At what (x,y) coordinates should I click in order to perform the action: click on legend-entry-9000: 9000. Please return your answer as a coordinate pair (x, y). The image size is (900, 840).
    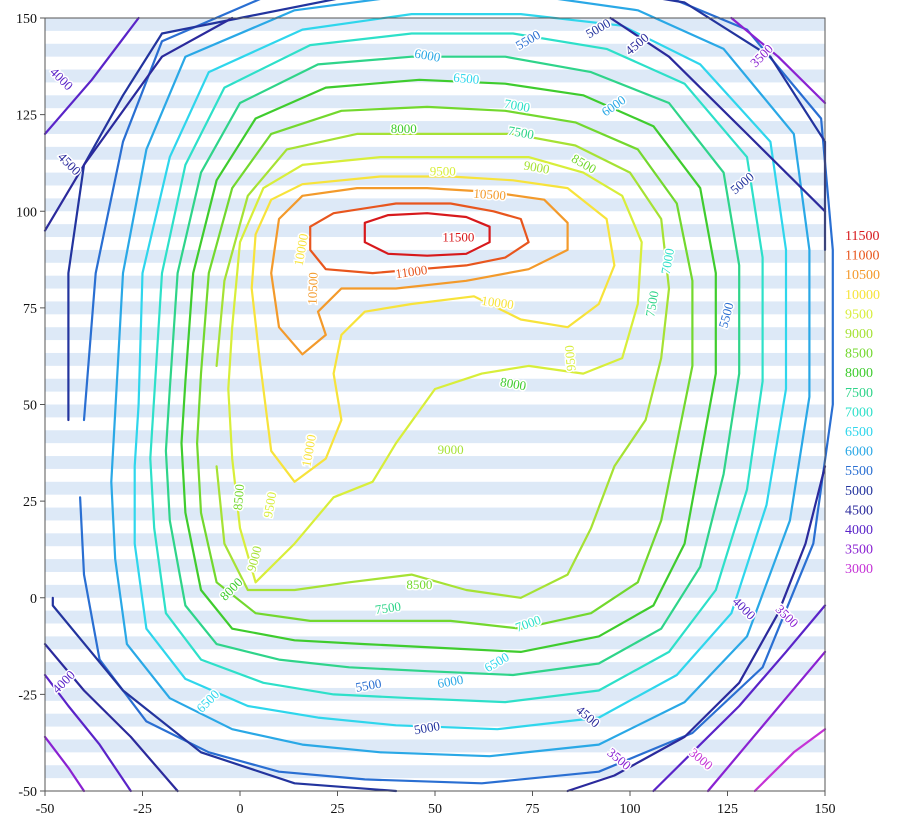
    Looking at the image, I should click on (859, 334).